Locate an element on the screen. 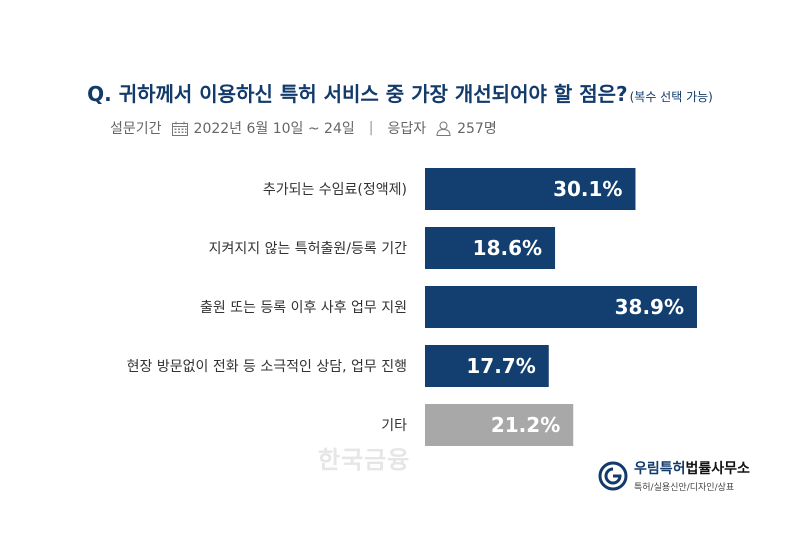 This screenshot has height=550, width=800. value-label: 38.9% is located at coordinates (649, 307).